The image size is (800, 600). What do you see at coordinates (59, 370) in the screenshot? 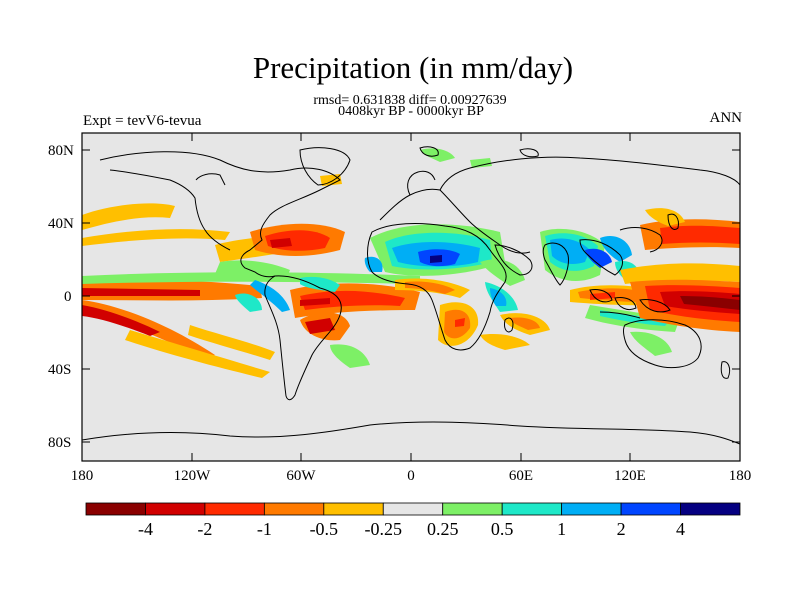
I see `lat-label-40s: 40S` at bounding box center [59, 370].